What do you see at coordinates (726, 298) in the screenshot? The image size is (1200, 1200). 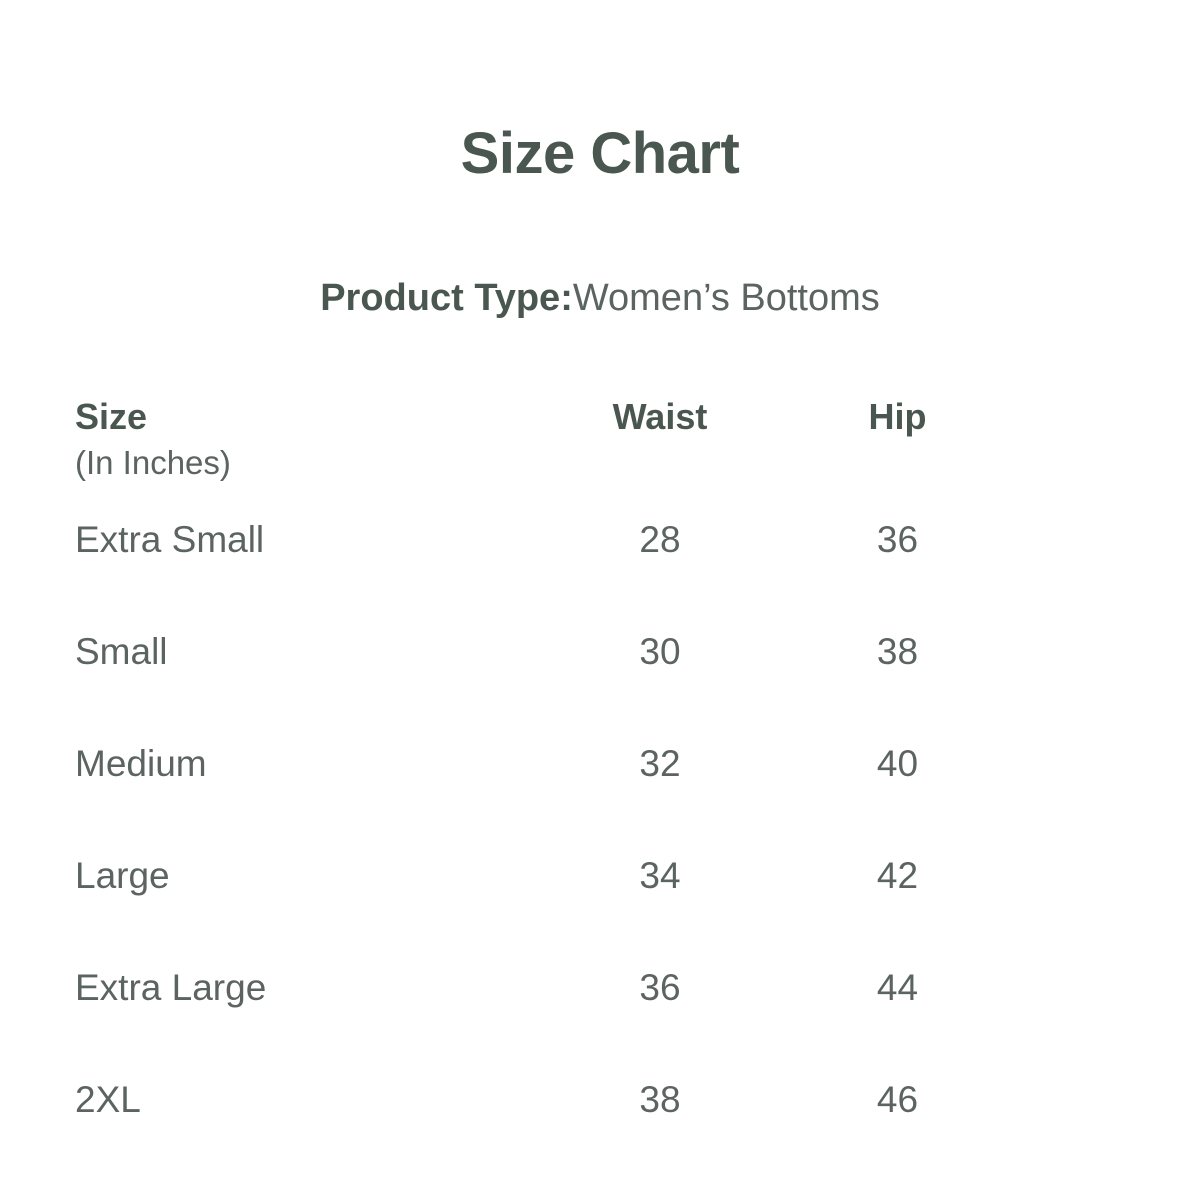 I see `product-type-value: Women’s Bottoms` at bounding box center [726, 298].